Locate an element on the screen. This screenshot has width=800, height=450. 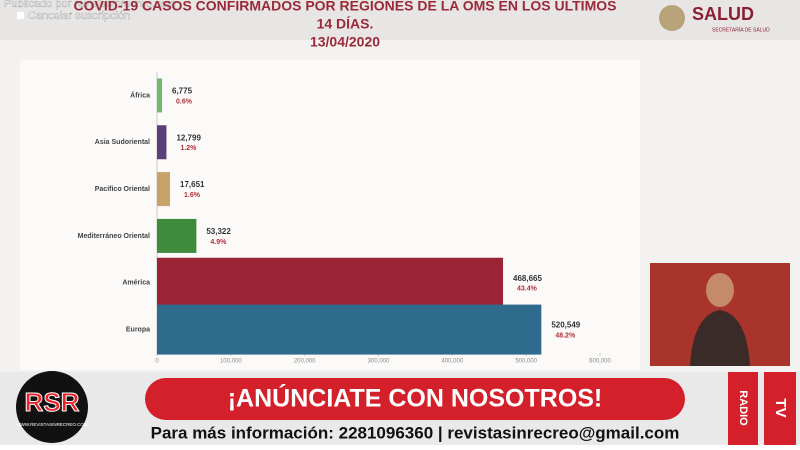
publisher: Publicado por revistasinrecreo.com is located at coordinates (90, 5).